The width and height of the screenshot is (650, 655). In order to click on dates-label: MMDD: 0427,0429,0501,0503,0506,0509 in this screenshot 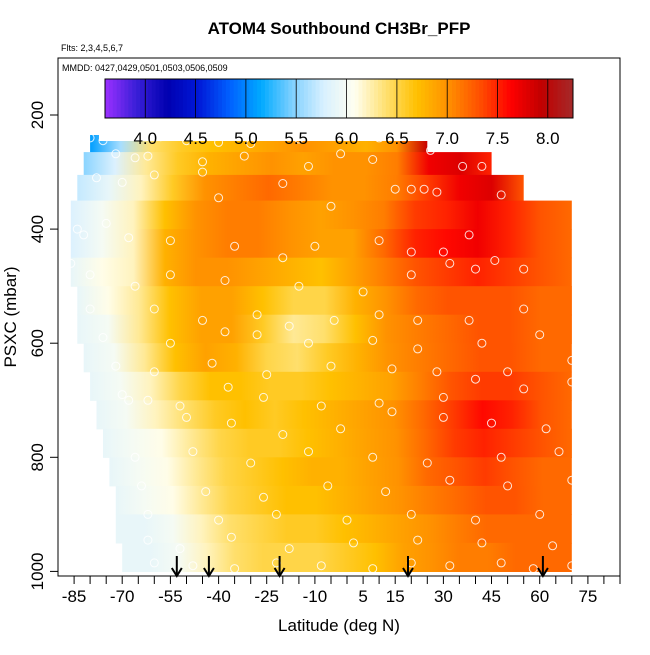, I will do `click(145, 68)`.